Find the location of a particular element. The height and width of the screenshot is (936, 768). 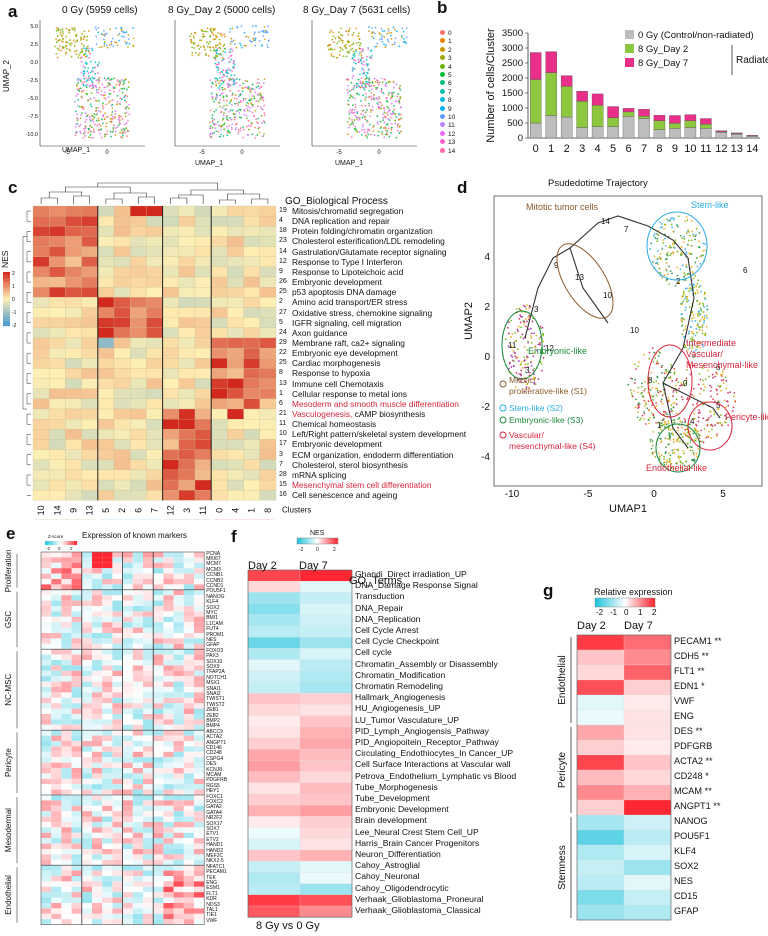

legend-label: 9 is located at coordinates (450, 109).